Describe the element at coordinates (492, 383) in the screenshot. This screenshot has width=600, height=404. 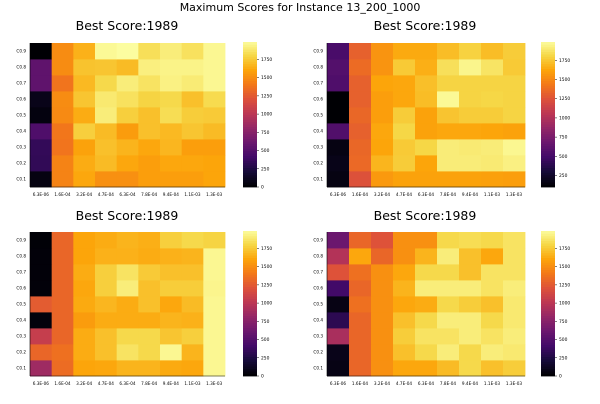
I see `x-tick-label: 1.1E-03` at that location.